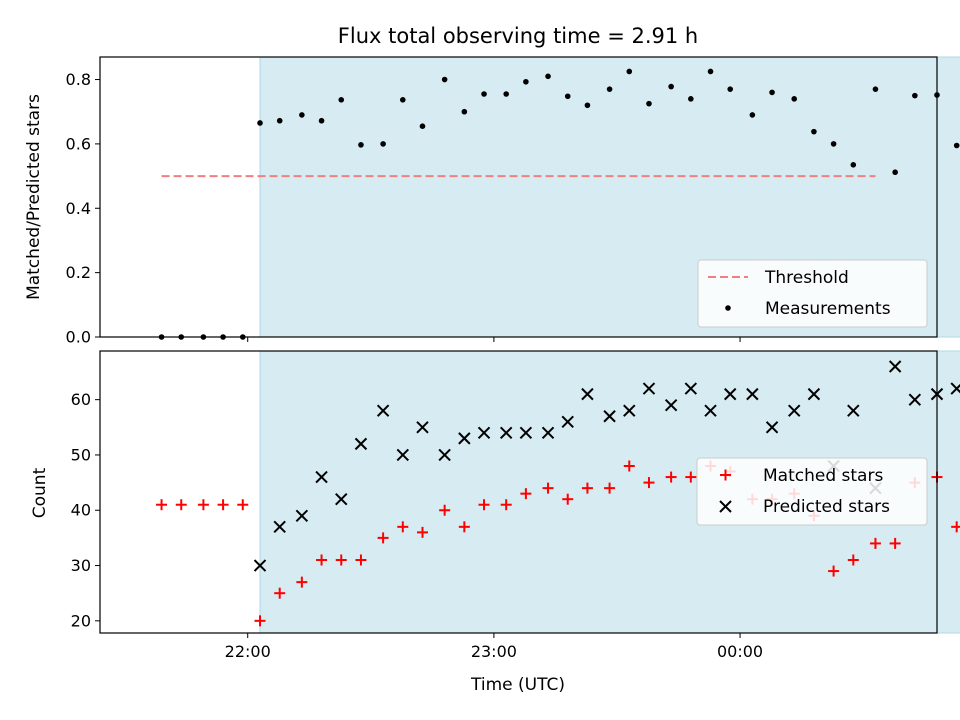  I want to click on bottom-legend-box, so click(812, 491).